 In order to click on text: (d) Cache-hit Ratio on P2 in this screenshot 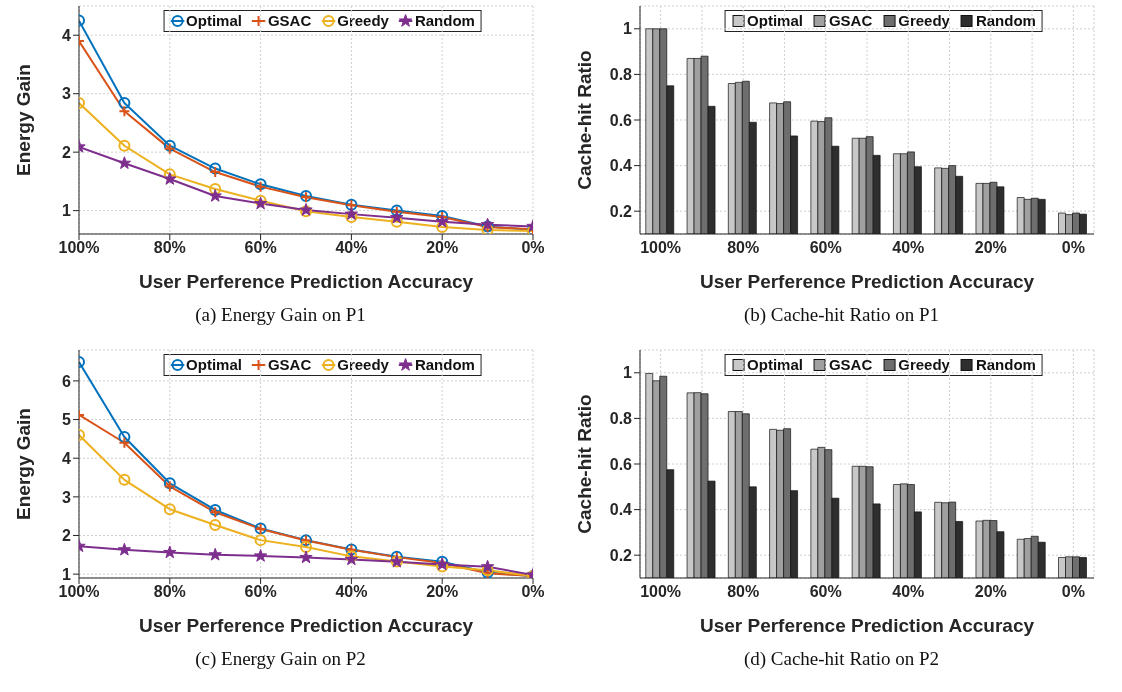, I will do `click(841, 659)`.